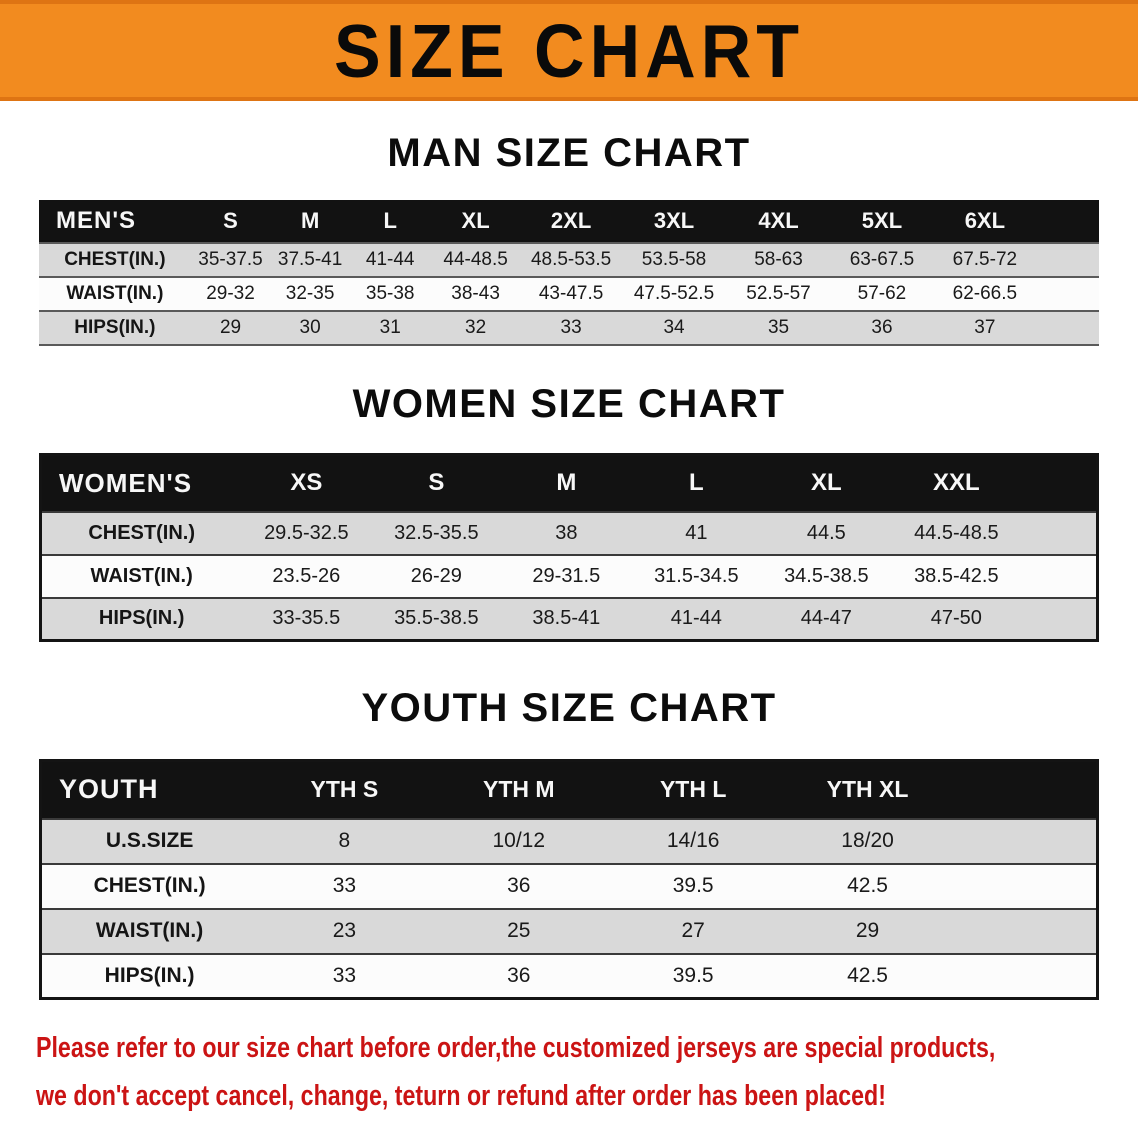 This screenshot has height=1132, width=1138. Describe the element at coordinates (985, 259) in the screenshot. I see `measurement-value-cell: 67.5-72` at that location.